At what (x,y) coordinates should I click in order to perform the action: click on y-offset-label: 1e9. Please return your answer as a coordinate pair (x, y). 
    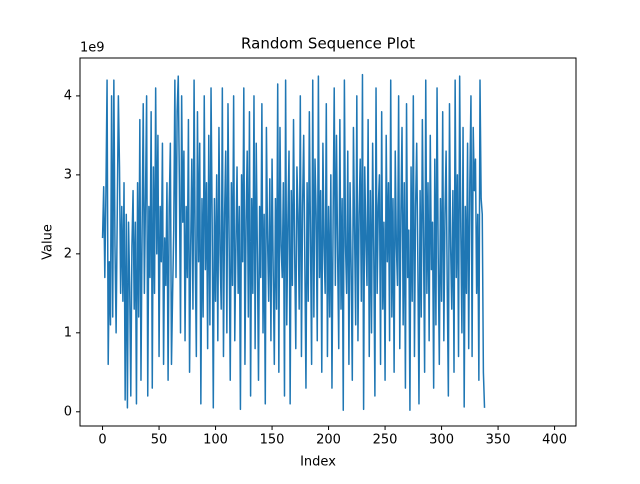
    Looking at the image, I should click on (92, 48).